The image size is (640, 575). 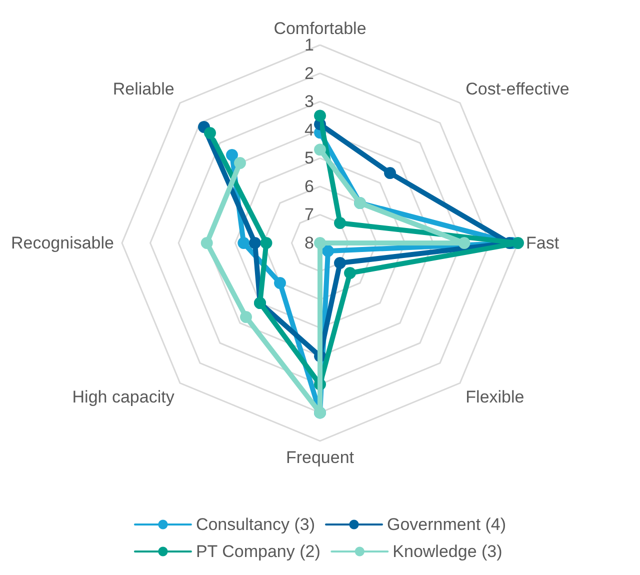 What do you see at coordinates (258, 551) in the screenshot?
I see `legend-label: PT Company (2)` at bounding box center [258, 551].